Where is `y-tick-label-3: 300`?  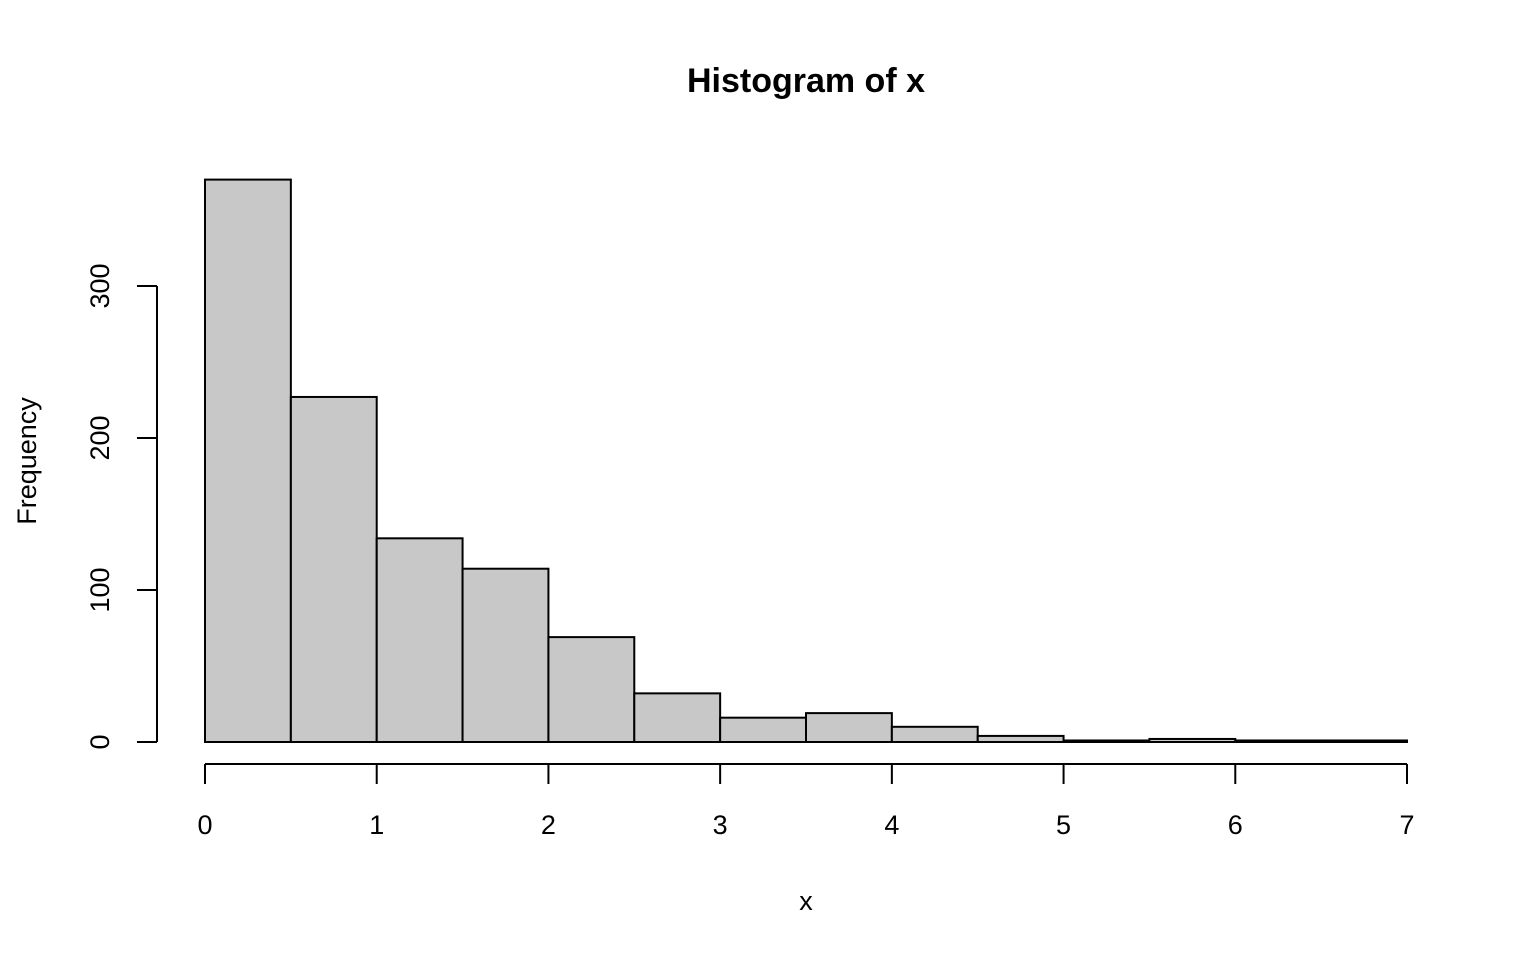 y-tick-label-3: 300 is located at coordinates (100, 285).